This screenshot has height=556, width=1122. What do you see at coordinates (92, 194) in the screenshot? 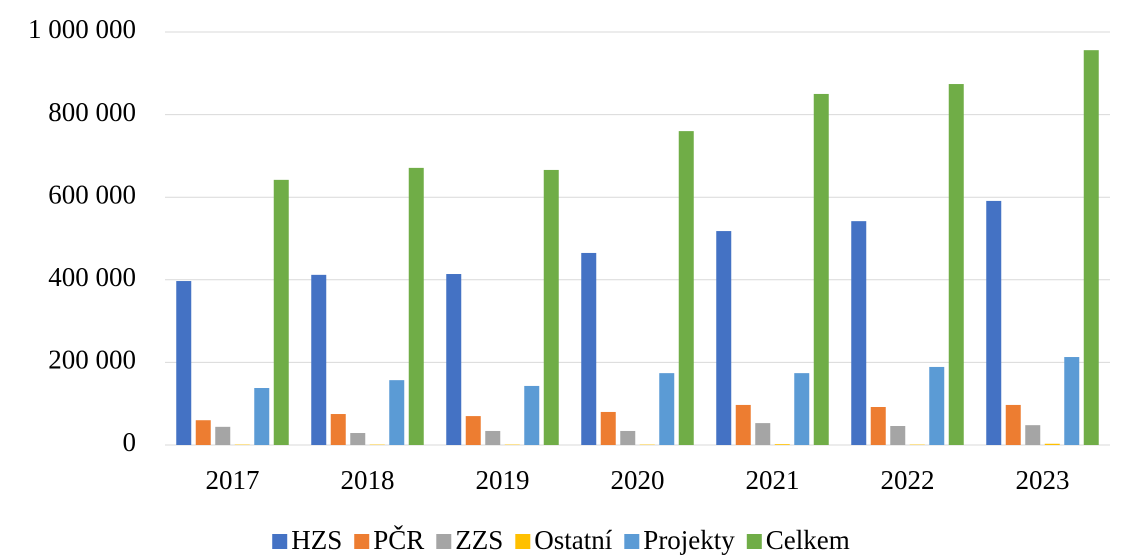
I see `y-tick-label: 600 000` at bounding box center [92, 194].